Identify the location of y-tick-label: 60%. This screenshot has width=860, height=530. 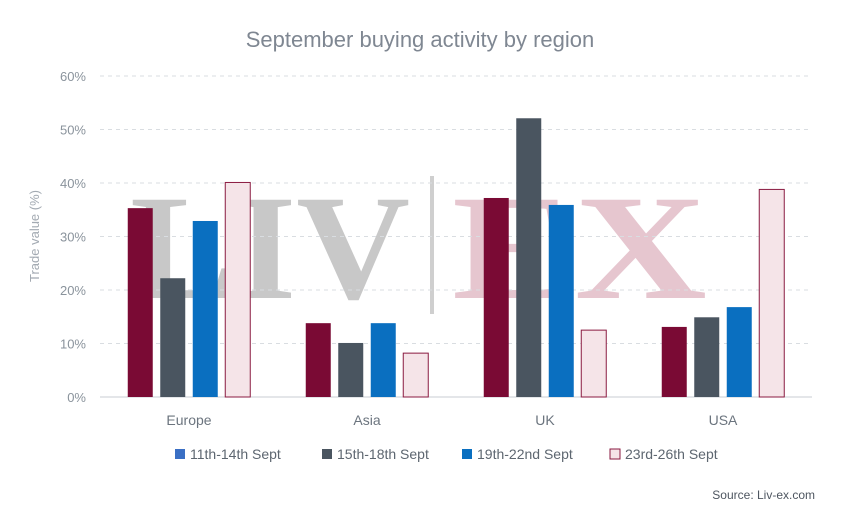
(73, 76).